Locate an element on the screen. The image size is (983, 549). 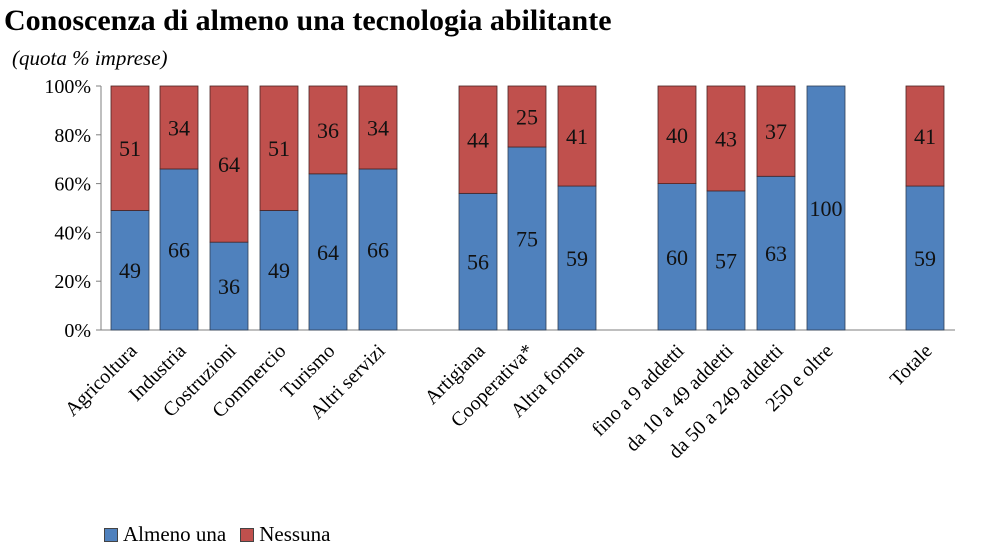
legend-swatch-nessuna is located at coordinates (247, 534).